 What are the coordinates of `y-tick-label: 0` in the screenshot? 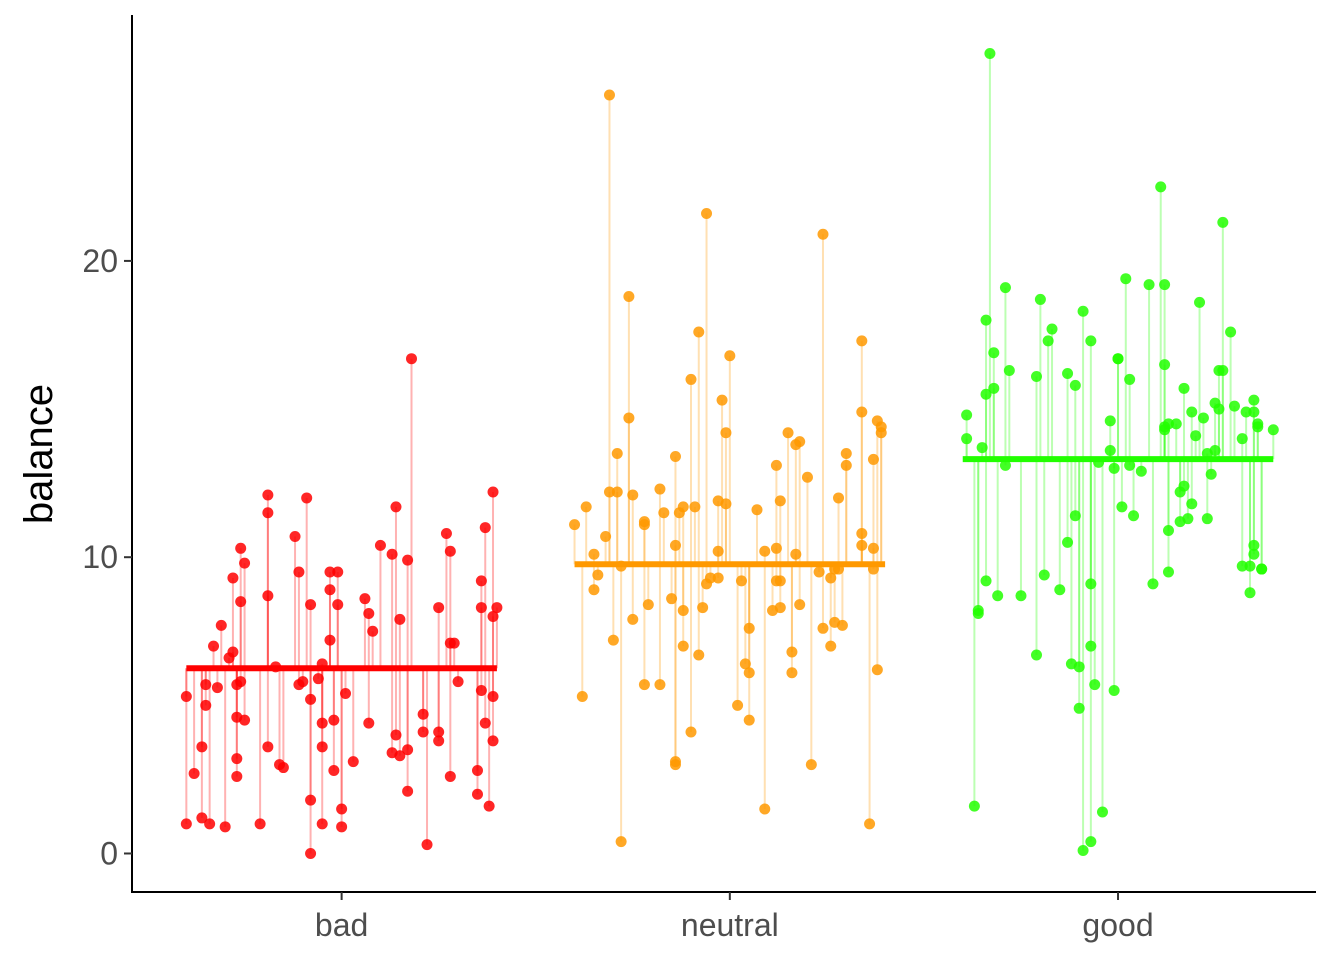 It's located at (109, 853).